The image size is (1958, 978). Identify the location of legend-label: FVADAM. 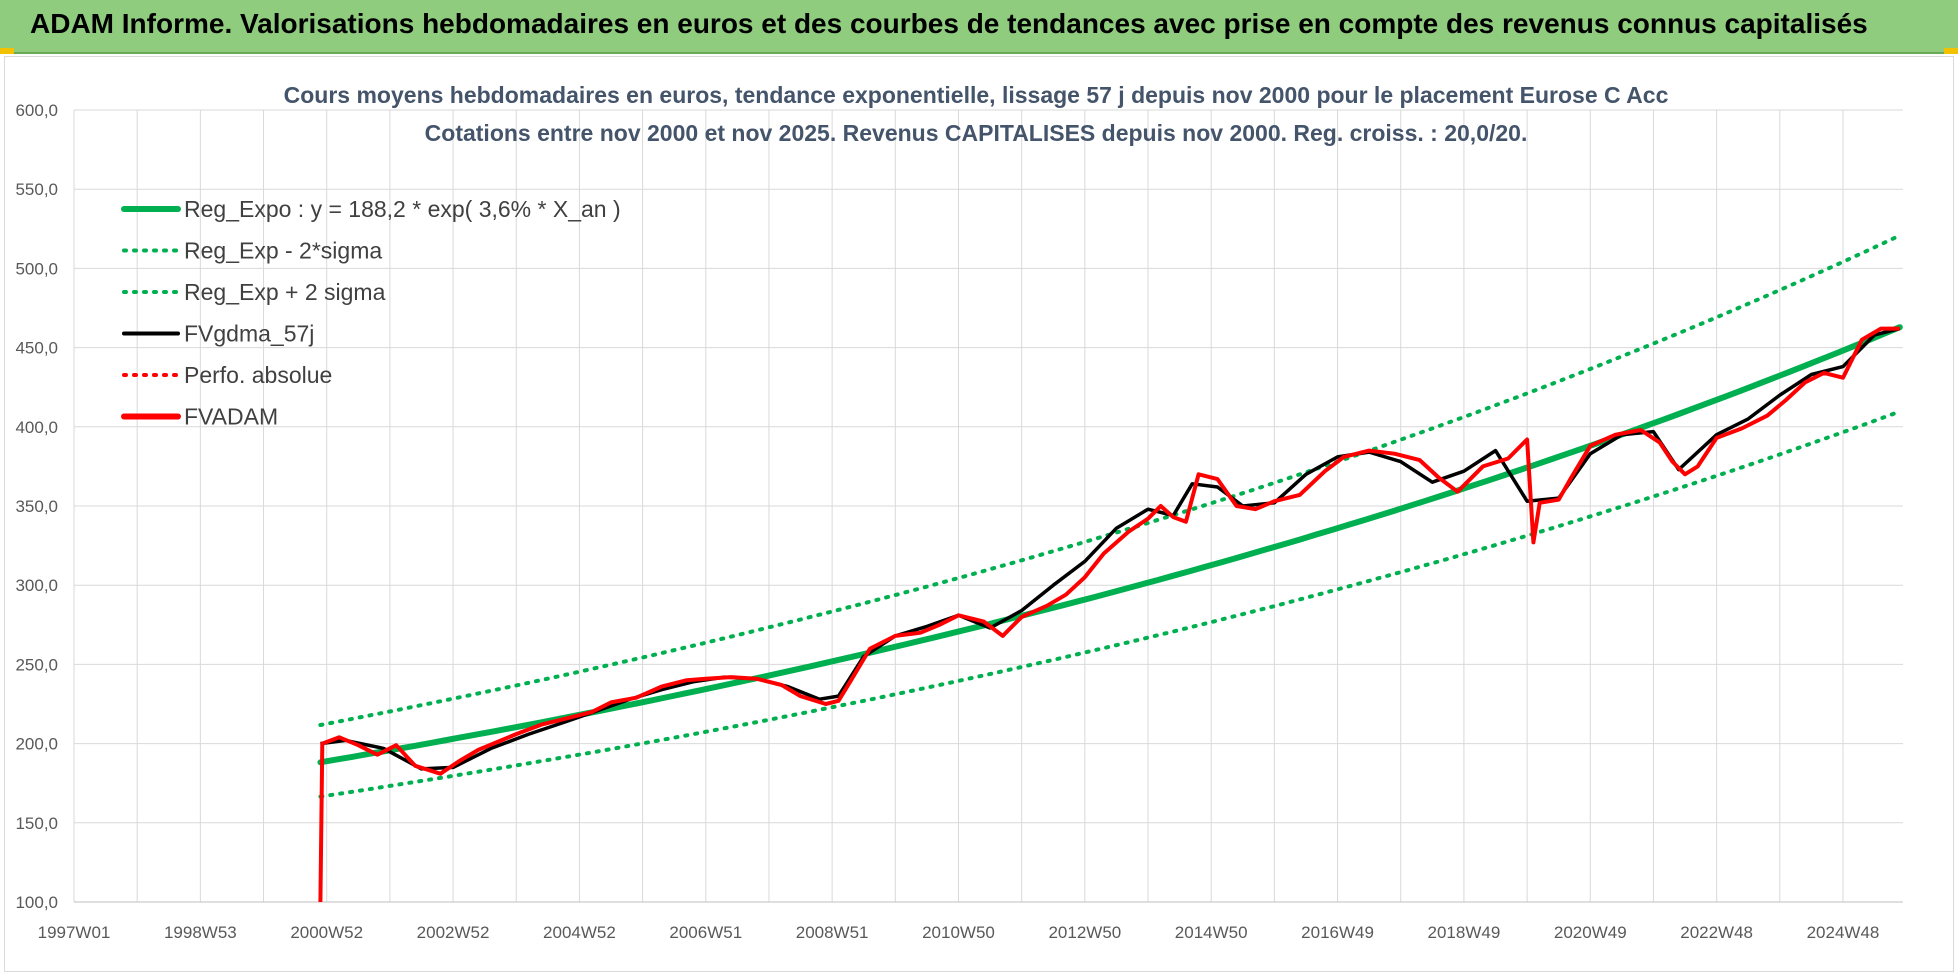
(231, 417).